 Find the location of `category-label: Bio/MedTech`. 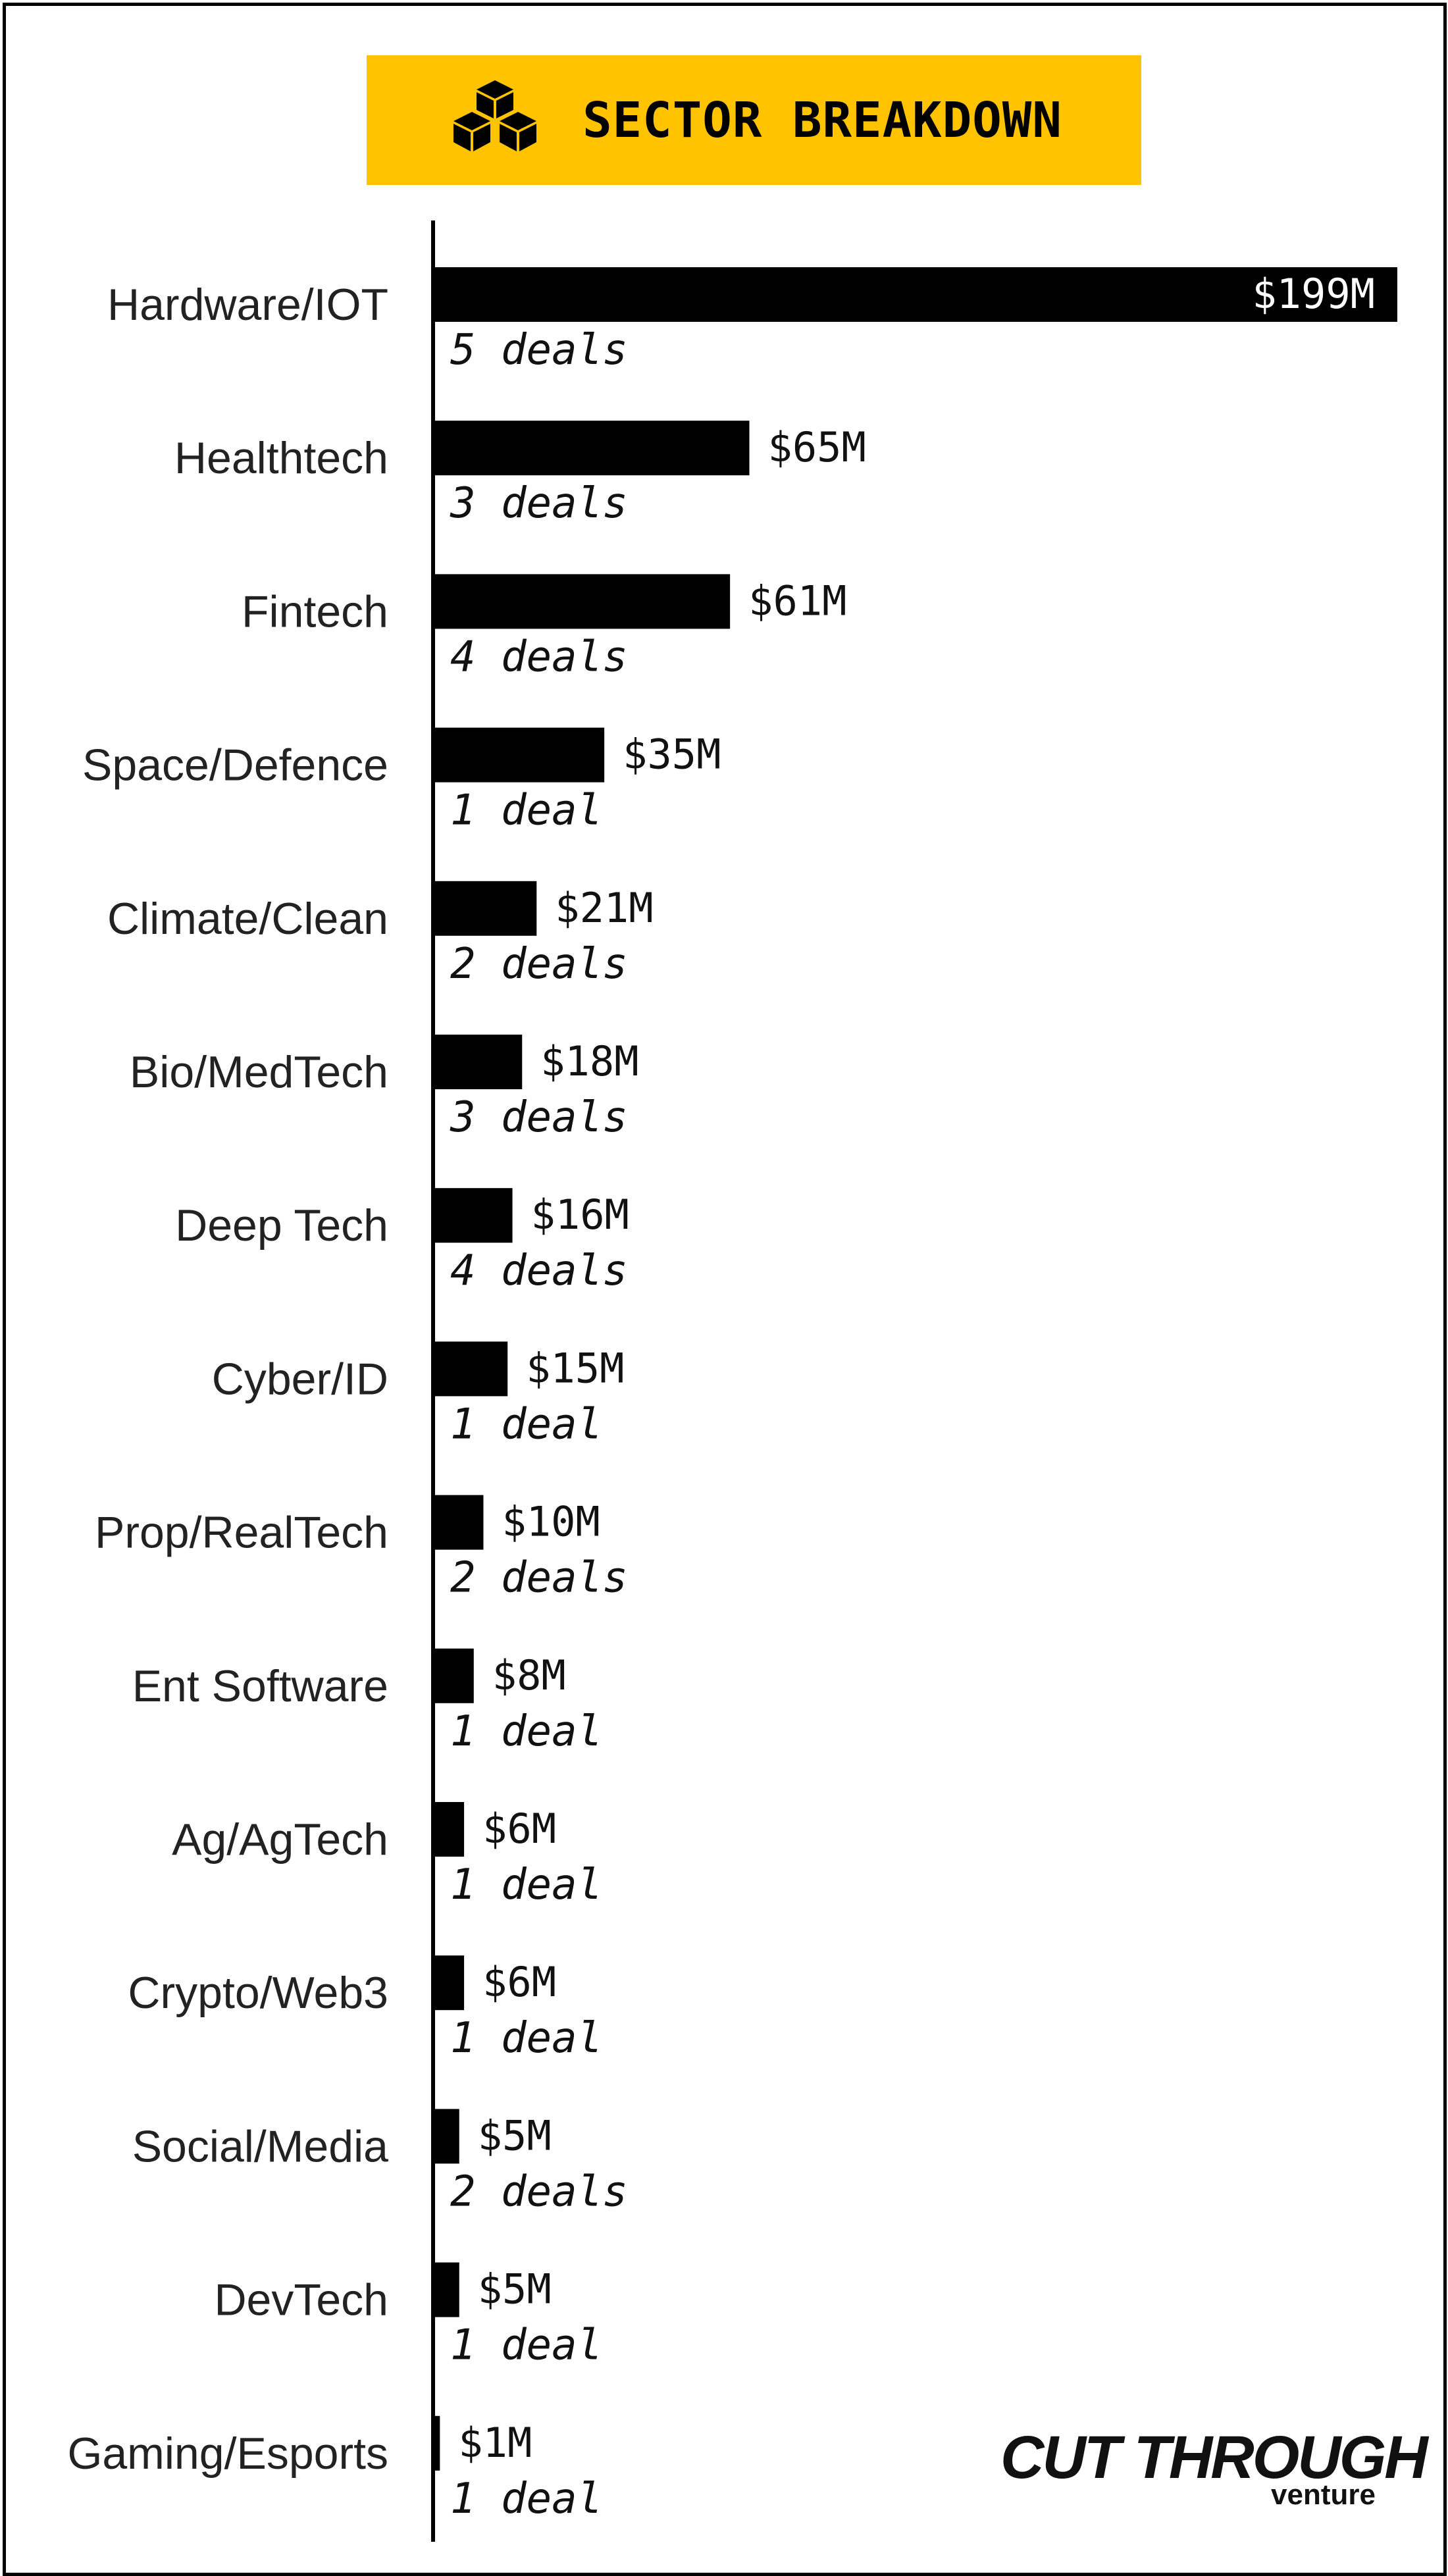

category-label: Bio/MedTech is located at coordinates (259, 1072).